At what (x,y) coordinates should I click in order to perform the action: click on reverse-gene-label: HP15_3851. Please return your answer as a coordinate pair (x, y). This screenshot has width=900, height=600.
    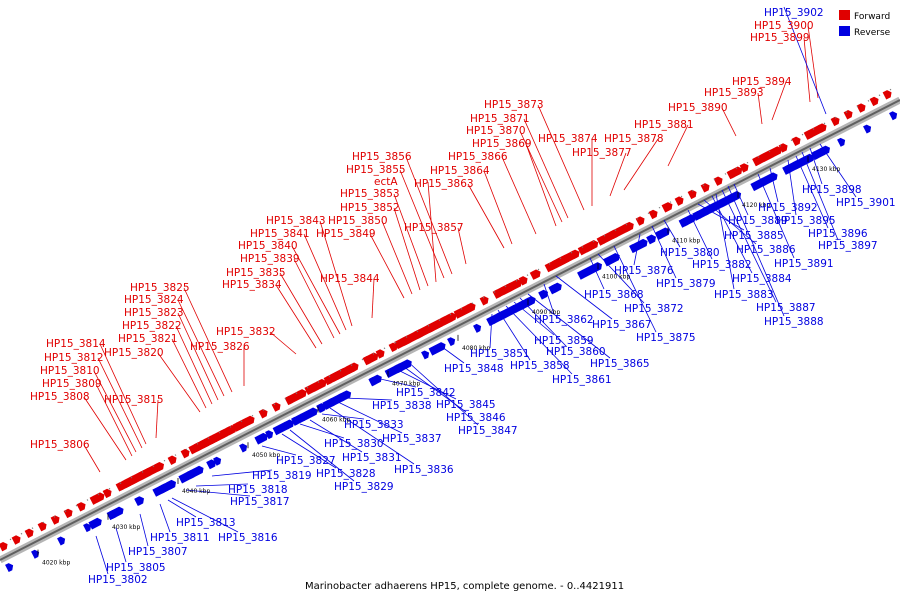
    Looking at the image, I should click on (500, 354).